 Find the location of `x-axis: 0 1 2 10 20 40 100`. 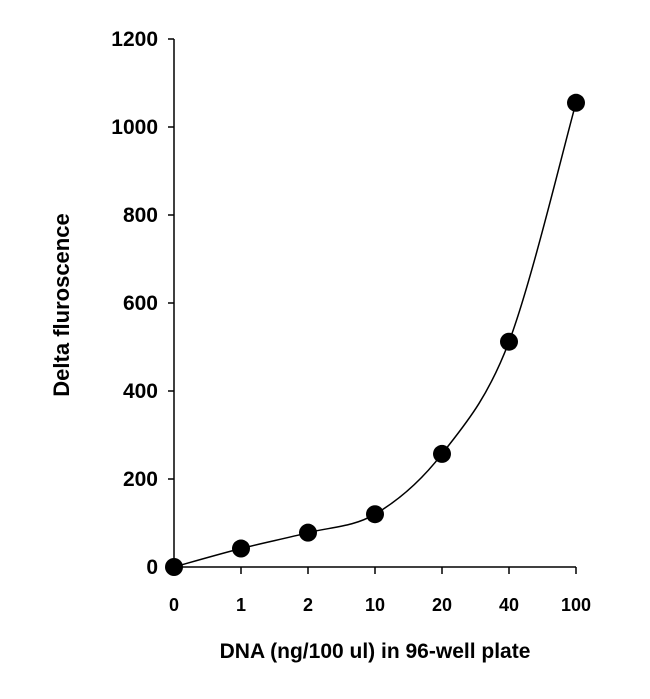

x-axis: 0 1 2 10 20 40 100 is located at coordinates (380, 590).